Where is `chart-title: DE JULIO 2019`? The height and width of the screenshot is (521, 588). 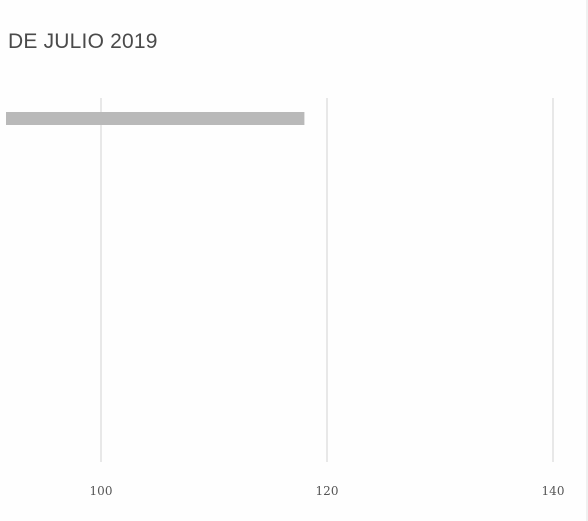
chart-title: DE JULIO 2019 is located at coordinates (83, 41).